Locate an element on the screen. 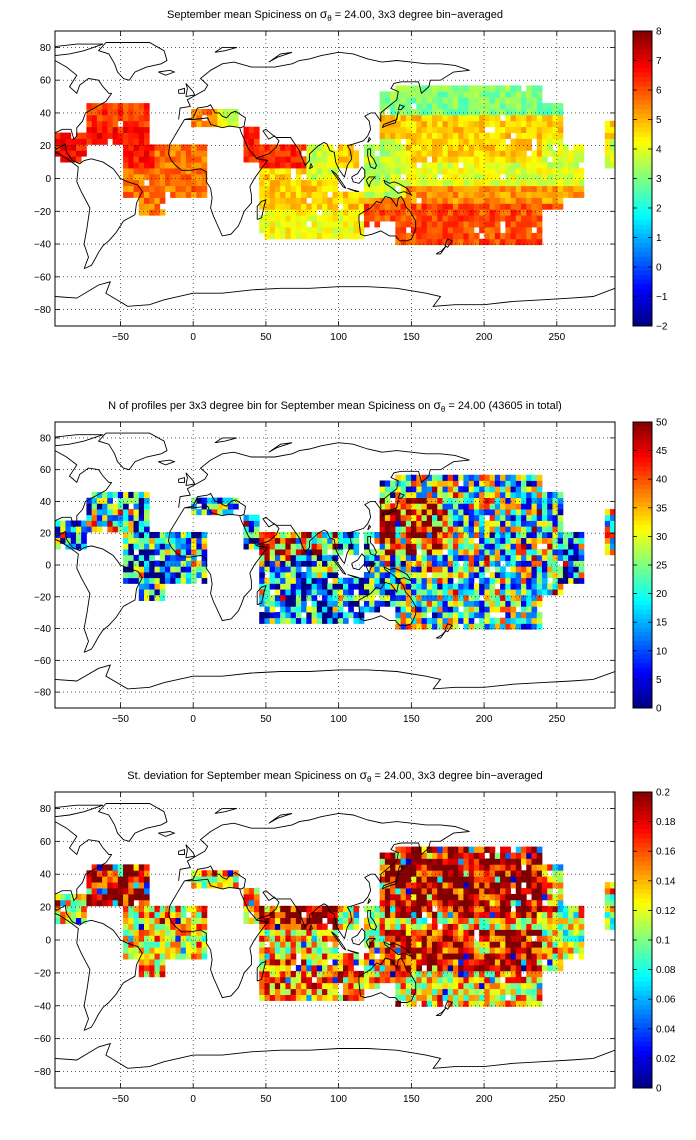 The height and width of the screenshot is (1140, 696). x-tick-label: 150 is located at coordinates (411, 337).